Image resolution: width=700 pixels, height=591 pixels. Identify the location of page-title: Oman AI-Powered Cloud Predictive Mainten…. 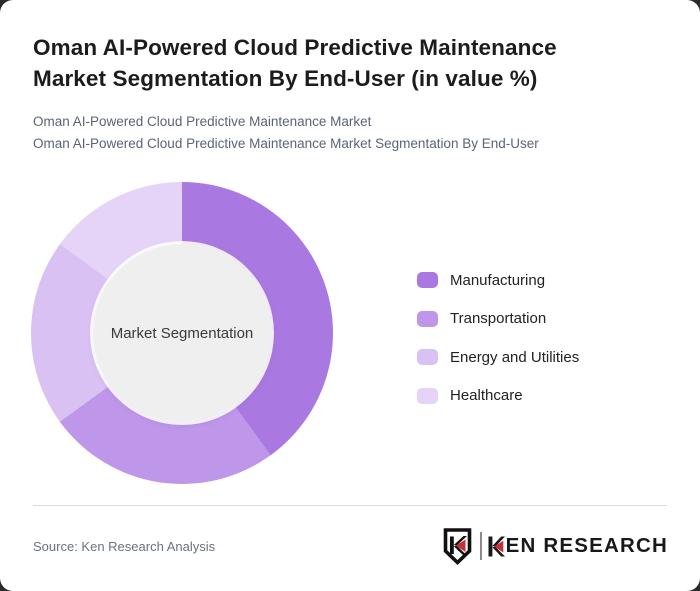
(295, 63).